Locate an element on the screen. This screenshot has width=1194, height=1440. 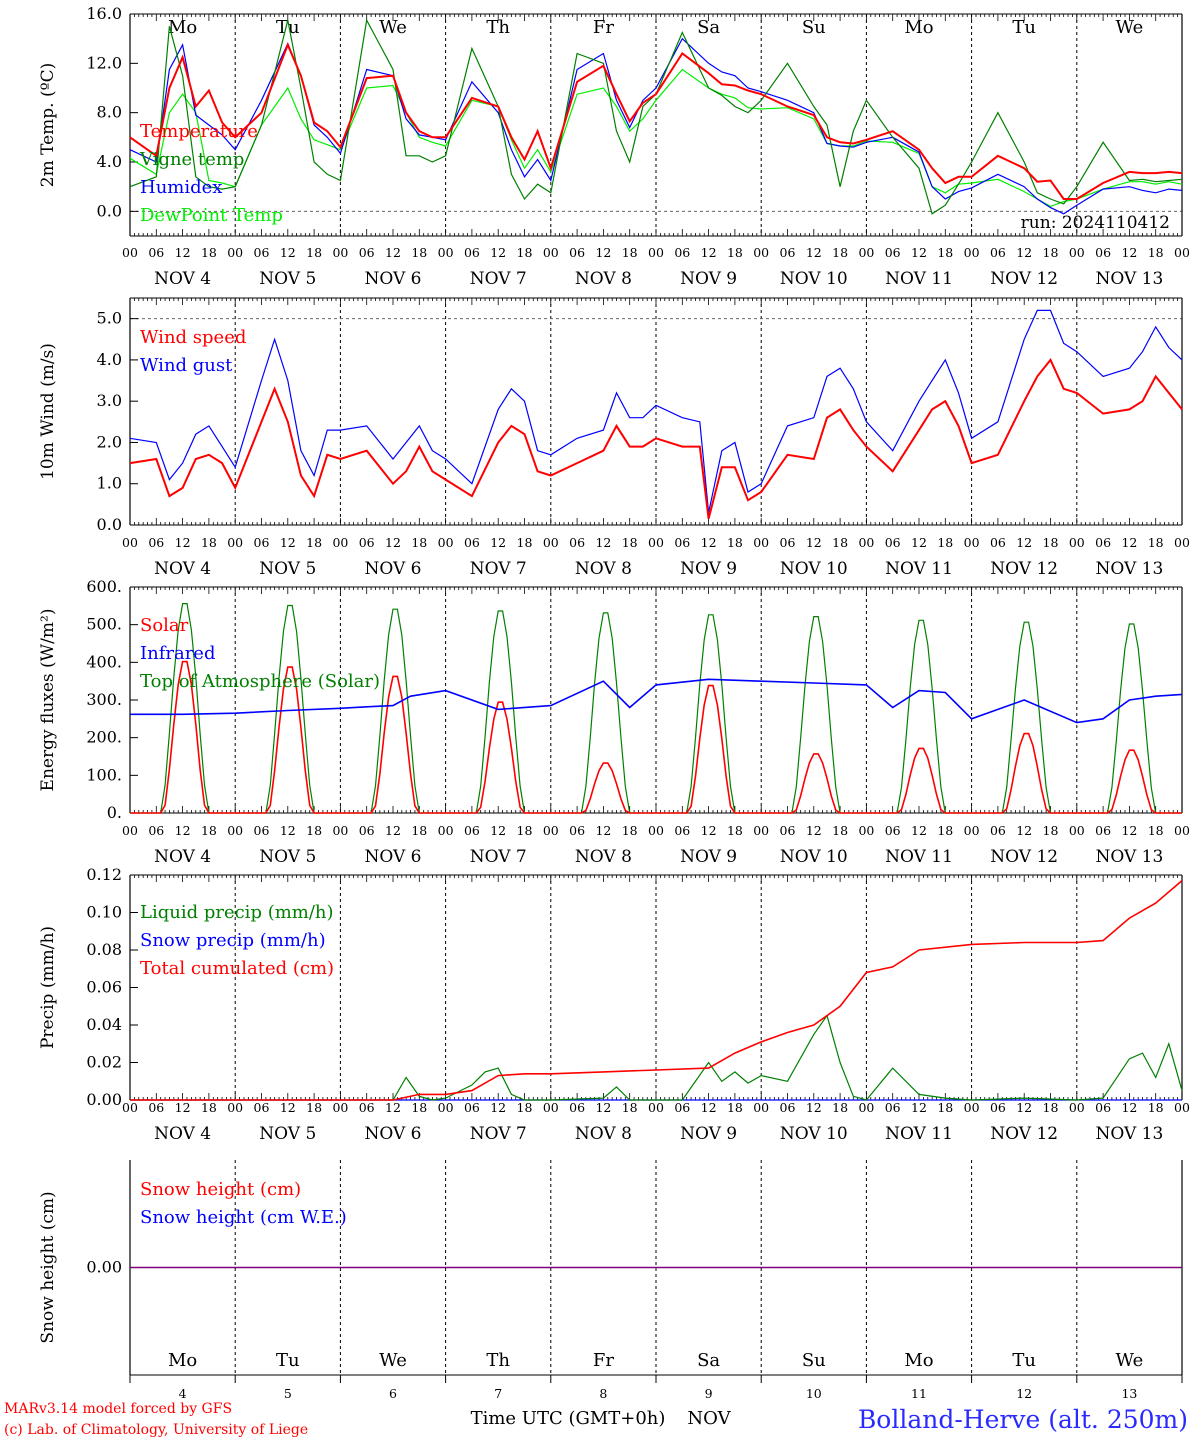
legend-entry: Liquid precip (mm/h) is located at coordinates (237, 912).